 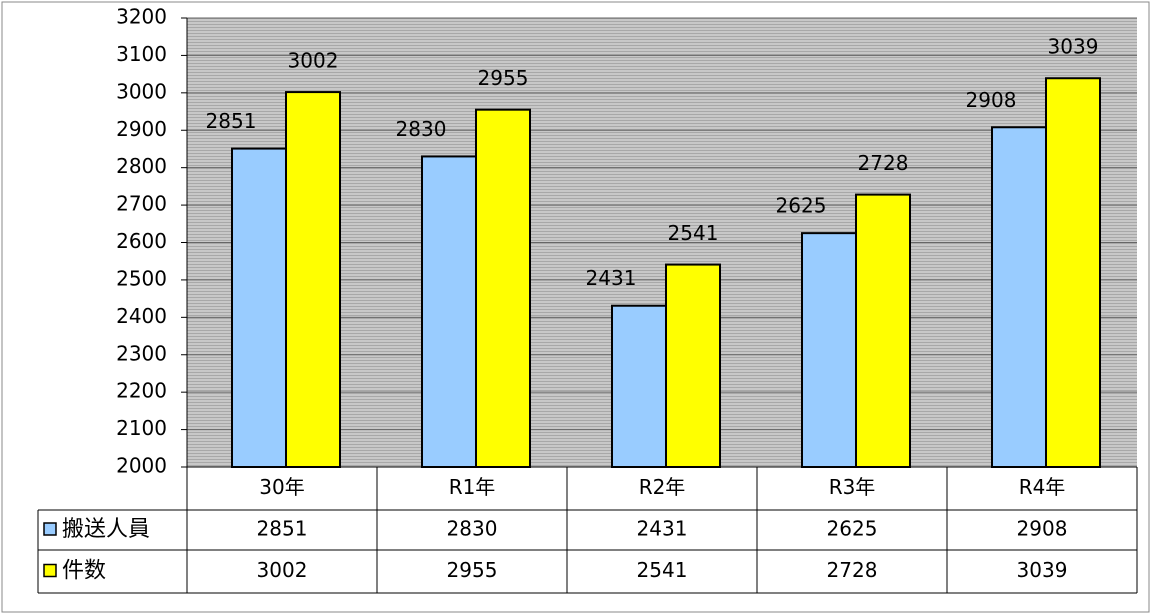 I want to click on table-cell: 2541, so click(x=662, y=570).